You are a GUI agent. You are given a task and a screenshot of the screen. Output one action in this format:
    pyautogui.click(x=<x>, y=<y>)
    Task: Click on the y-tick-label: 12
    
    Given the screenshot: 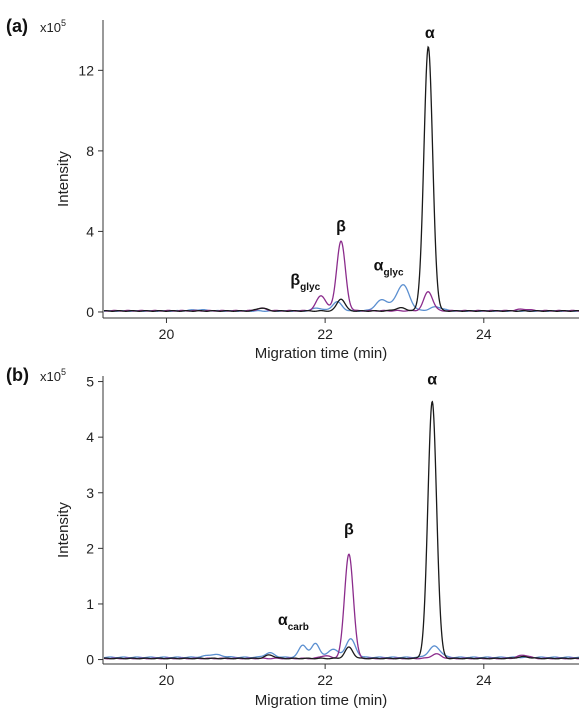 What is the action you would take?
    pyautogui.click(x=86, y=70)
    